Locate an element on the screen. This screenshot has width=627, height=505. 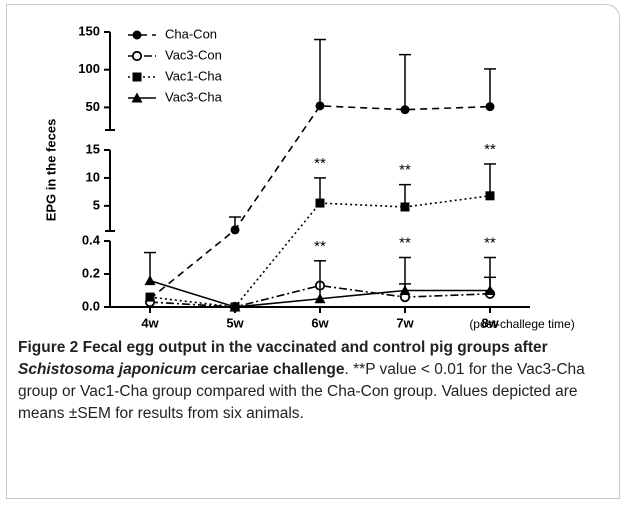
x-axis-label: (post-challege time) is located at coordinates (521, 324).